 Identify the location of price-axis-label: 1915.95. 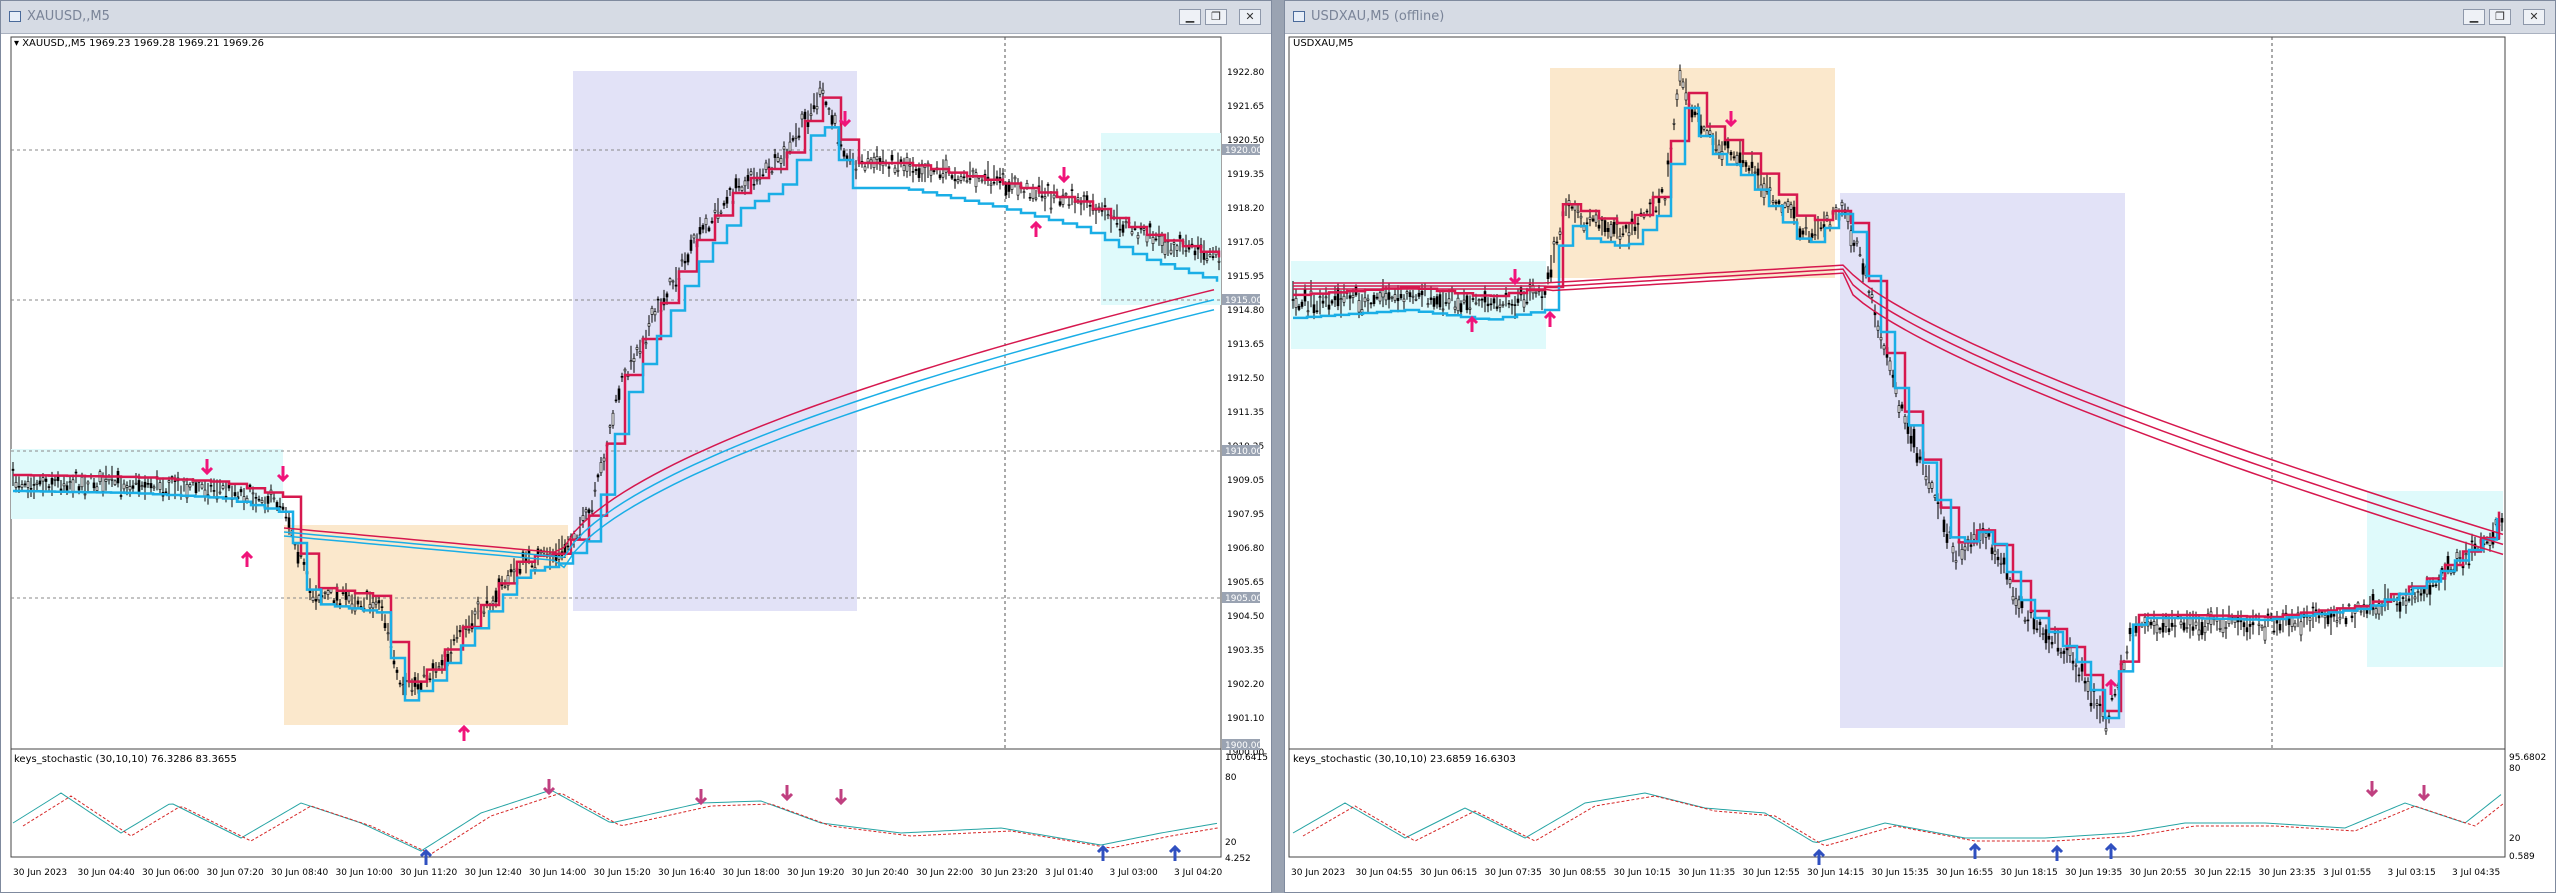
(1245, 277).